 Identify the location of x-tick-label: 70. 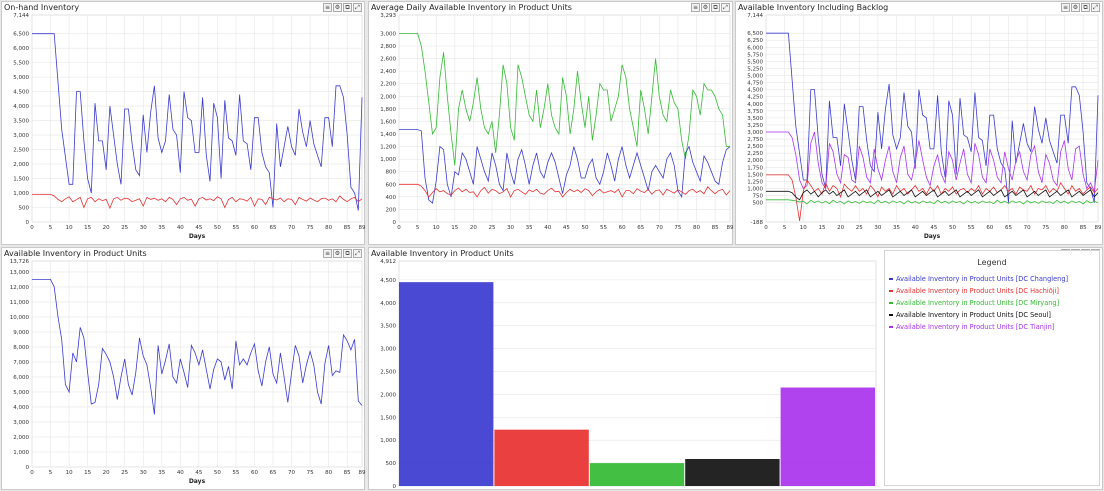
(659, 228).